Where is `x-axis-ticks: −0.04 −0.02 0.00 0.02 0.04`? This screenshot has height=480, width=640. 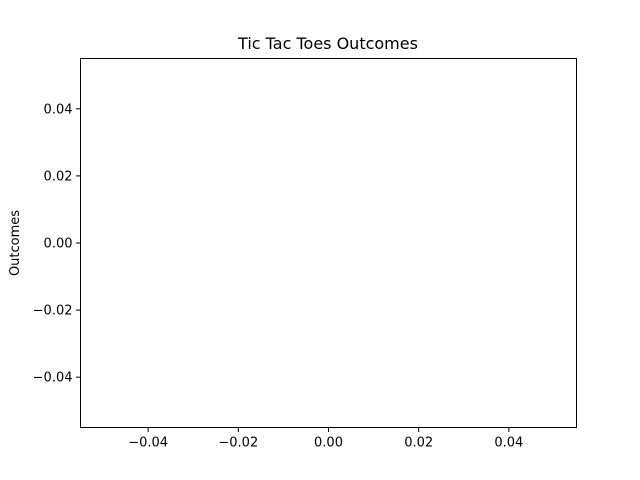 x-axis-ticks: −0.04 −0.02 0.00 0.02 0.04 is located at coordinates (325, 439).